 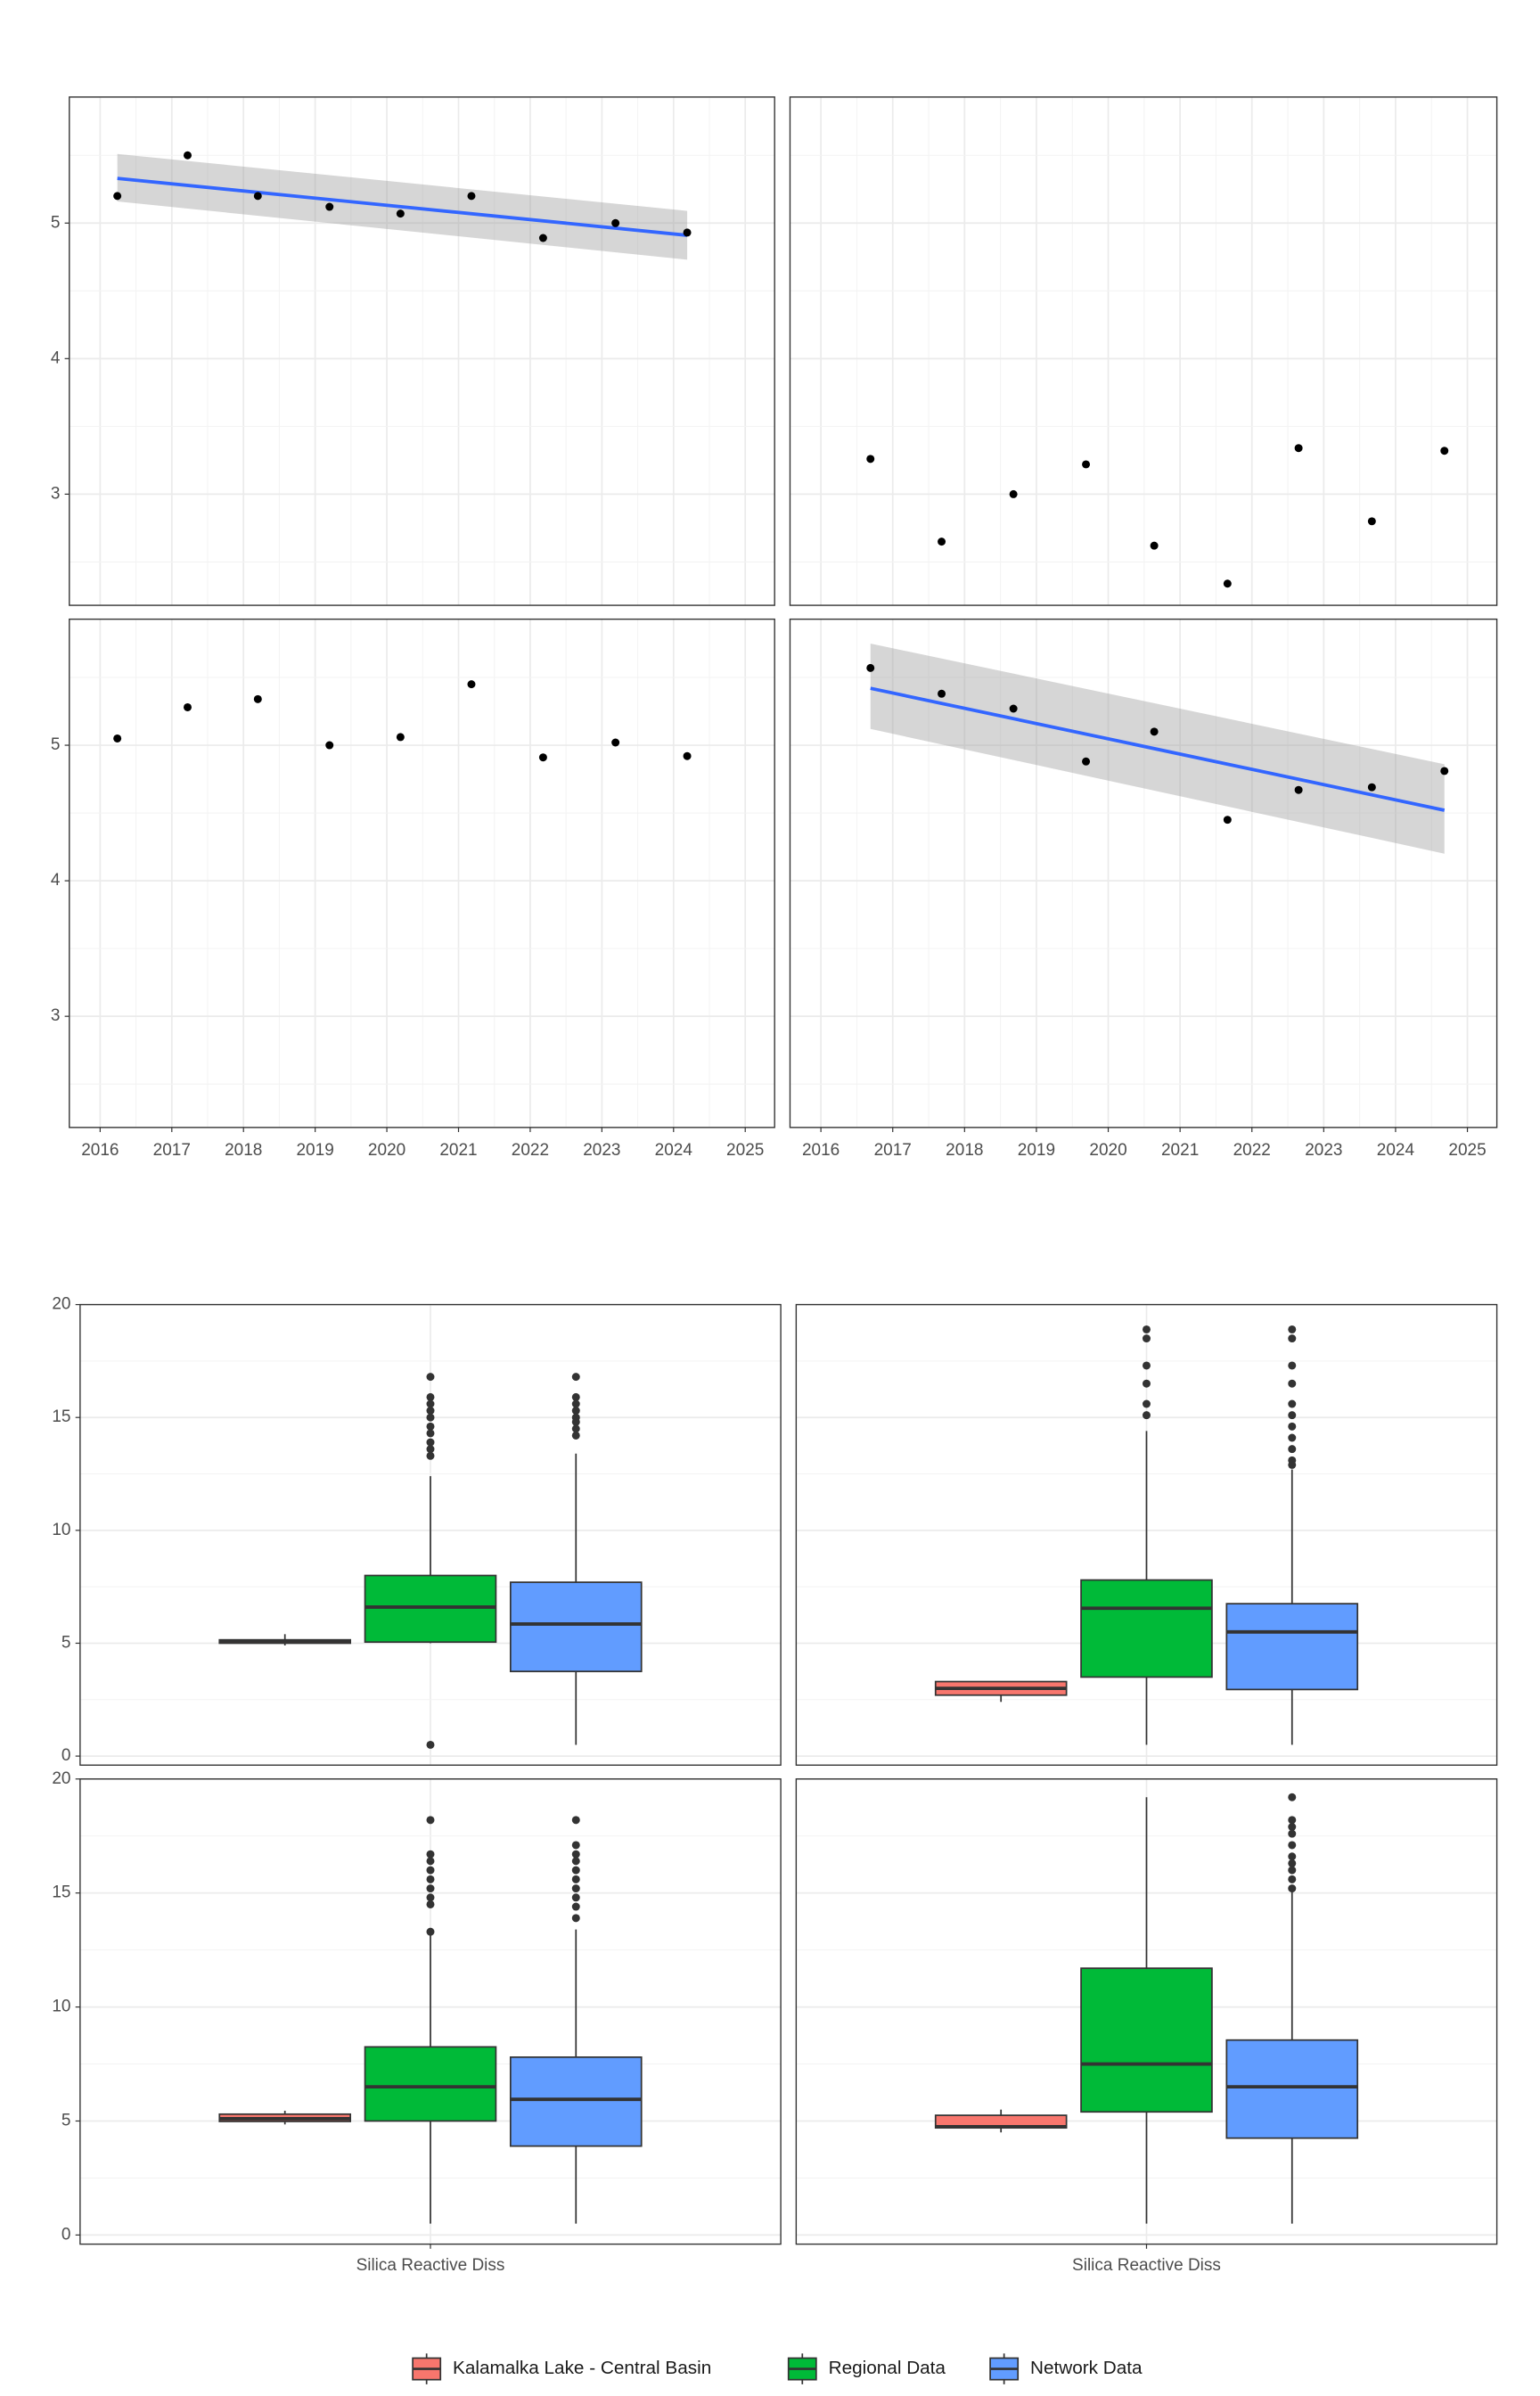 What do you see at coordinates (1086, 2368) in the screenshot?
I see `legend-label: Network Data` at bounding box center [1086, 2368].